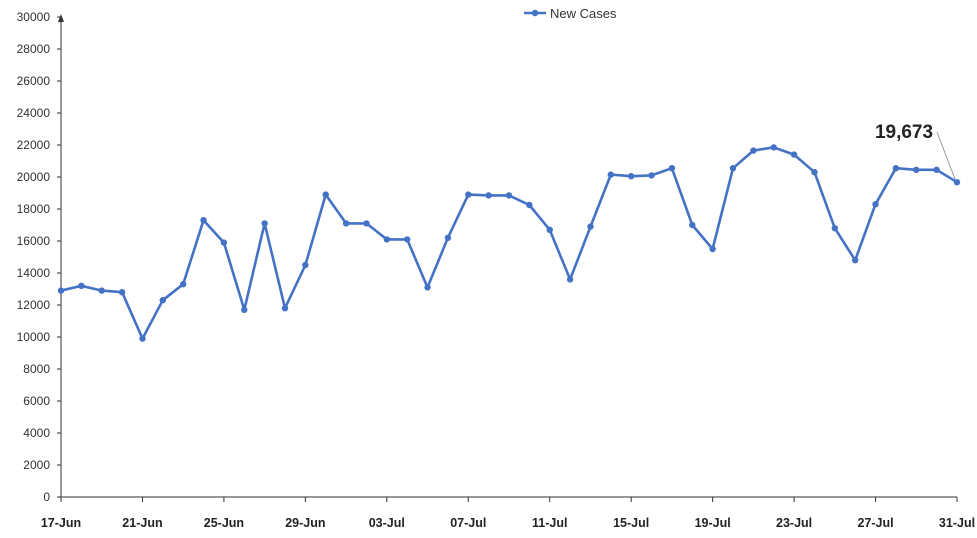 This screenshot has width=977, height=538. Describe the element at coordinates (904, 132) in the screenshot. I see `callout-label: 19,673` at that location.